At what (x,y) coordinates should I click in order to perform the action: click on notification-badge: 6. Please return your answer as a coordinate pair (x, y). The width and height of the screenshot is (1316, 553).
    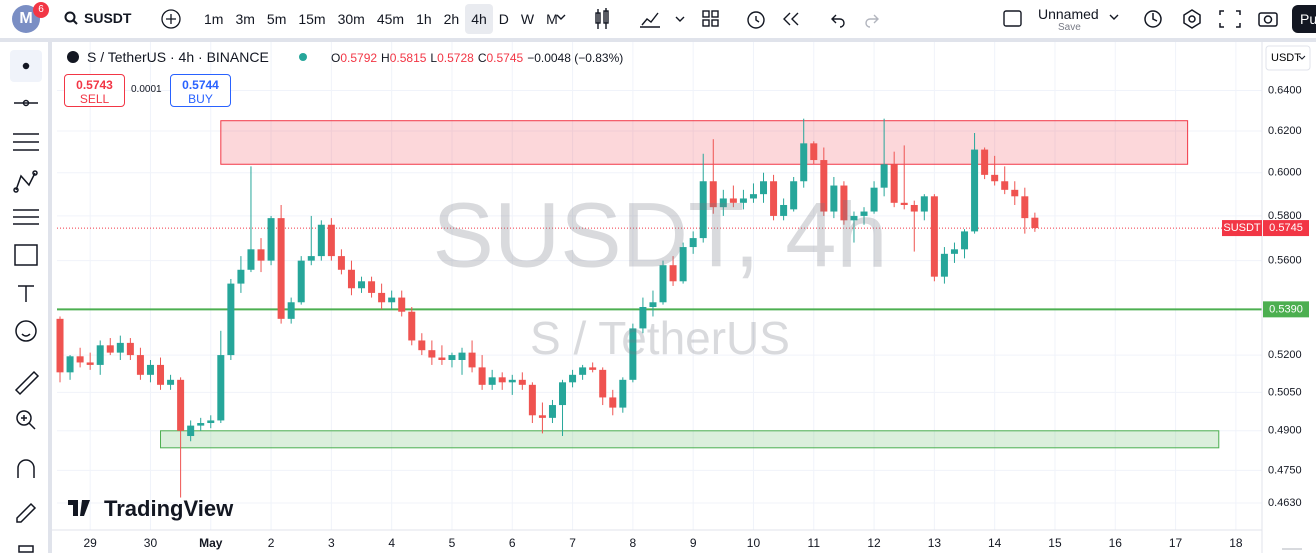
    Looking at the image, I should click on (41, 10).